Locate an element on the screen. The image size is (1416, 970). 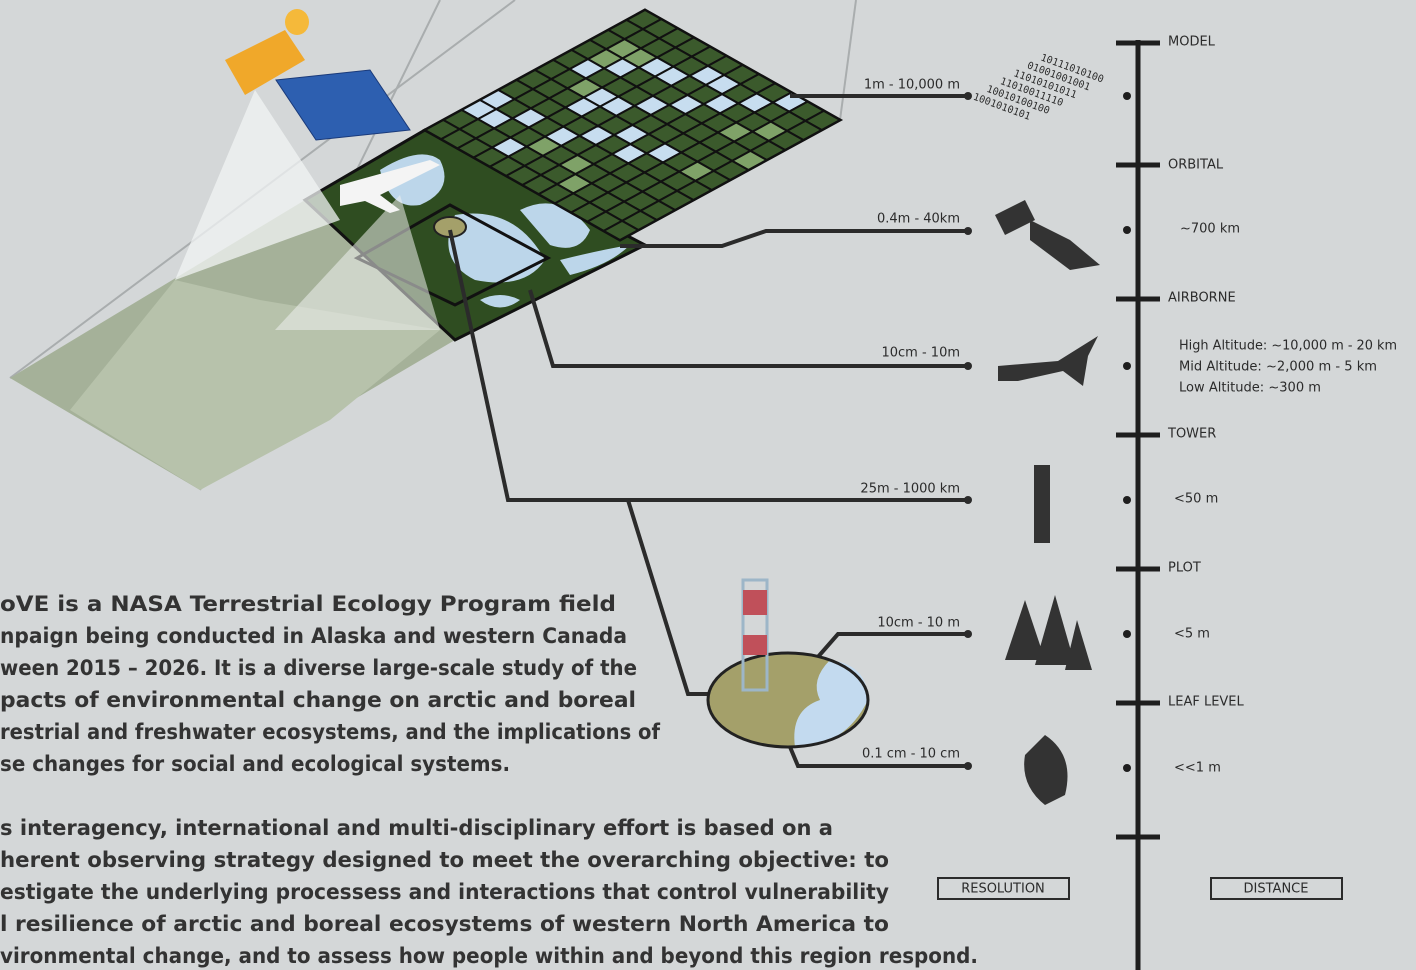
resolution-box is located at coordinates (1003, 888).